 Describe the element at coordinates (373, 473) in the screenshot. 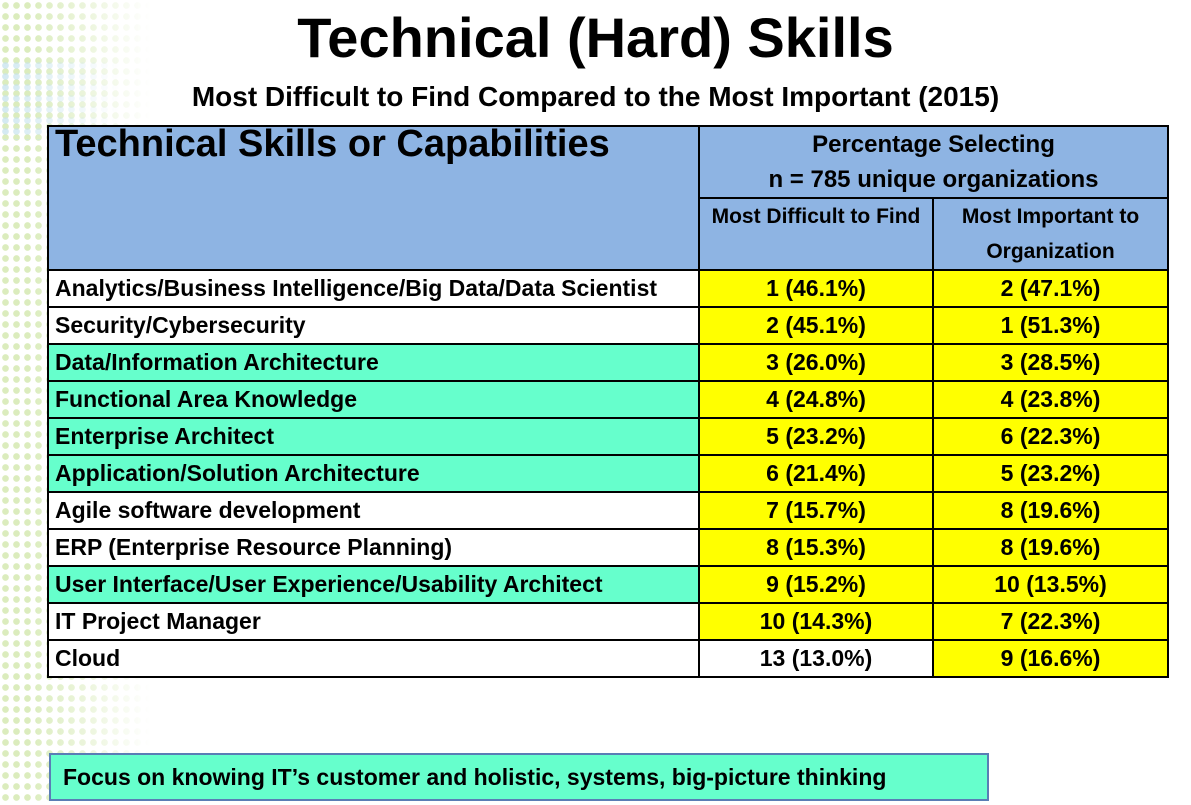

I see `skill-name-cell: Application/Solution Architecture` at that location.